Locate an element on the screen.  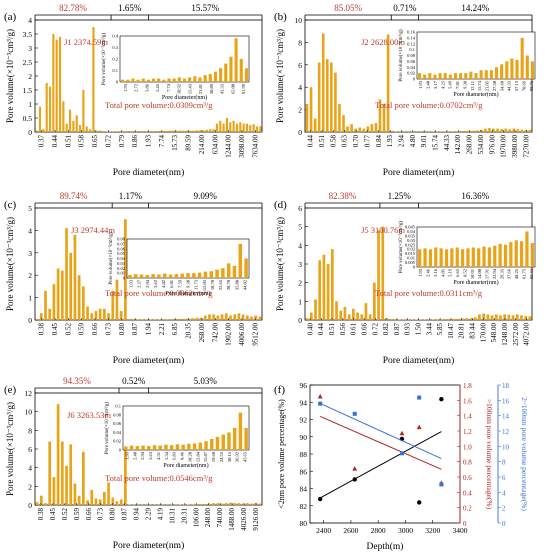
panel-4-xtick-label-1: 0.45 is located at coordinates (53, 514).